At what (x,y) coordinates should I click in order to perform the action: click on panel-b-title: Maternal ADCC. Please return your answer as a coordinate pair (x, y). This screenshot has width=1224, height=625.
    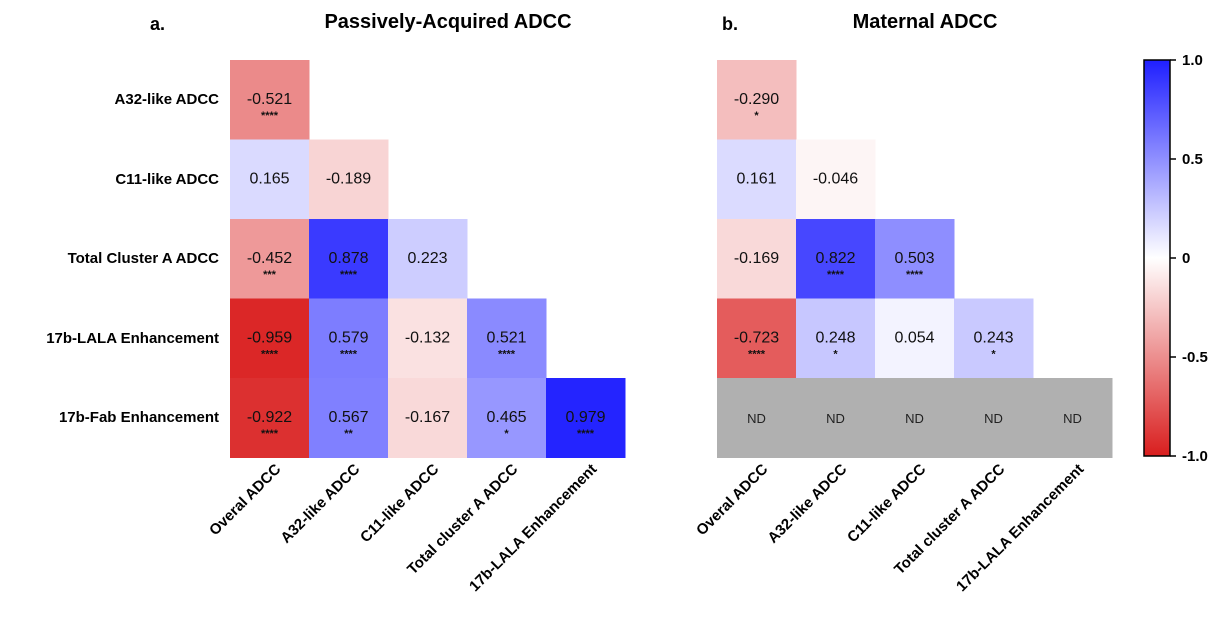
    Looking at the image, I should click on (925, 22).